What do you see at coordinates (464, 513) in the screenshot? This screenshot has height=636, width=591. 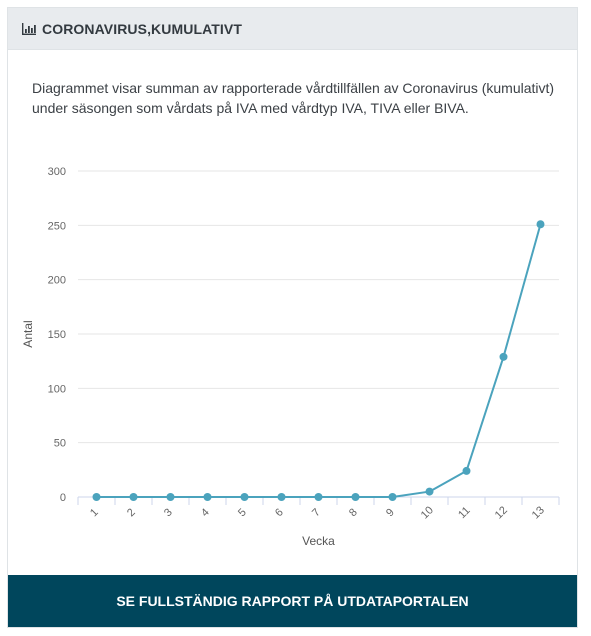 I see `x-tick-label: 11` at bounding box center [464, 513].